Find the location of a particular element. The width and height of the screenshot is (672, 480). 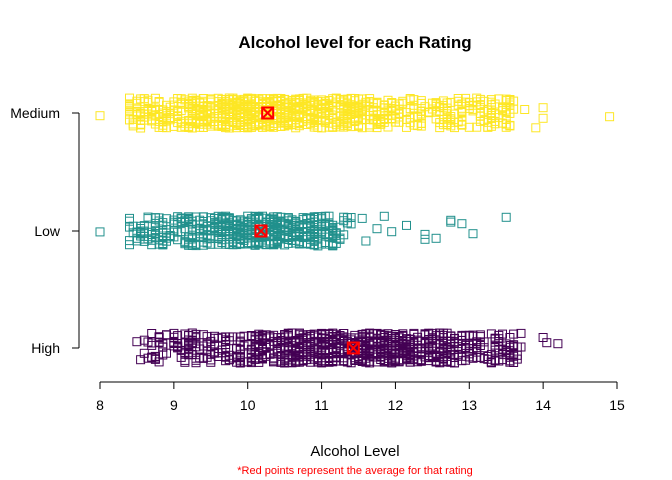

means-layer is located at coordinates (307, 230).